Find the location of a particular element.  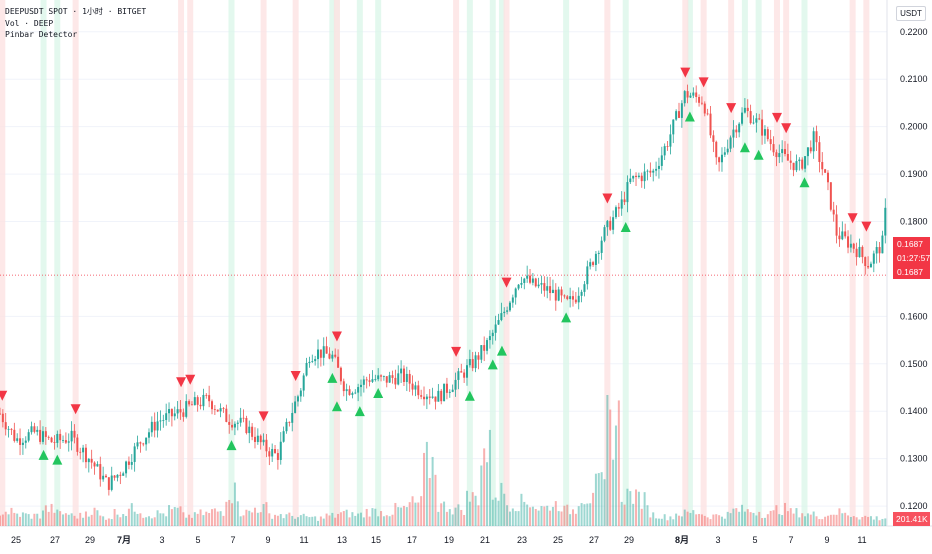

symbol-line: DEEPUSDT SPOT · 1小时 · BITGET is located at coordinates (76, 11).